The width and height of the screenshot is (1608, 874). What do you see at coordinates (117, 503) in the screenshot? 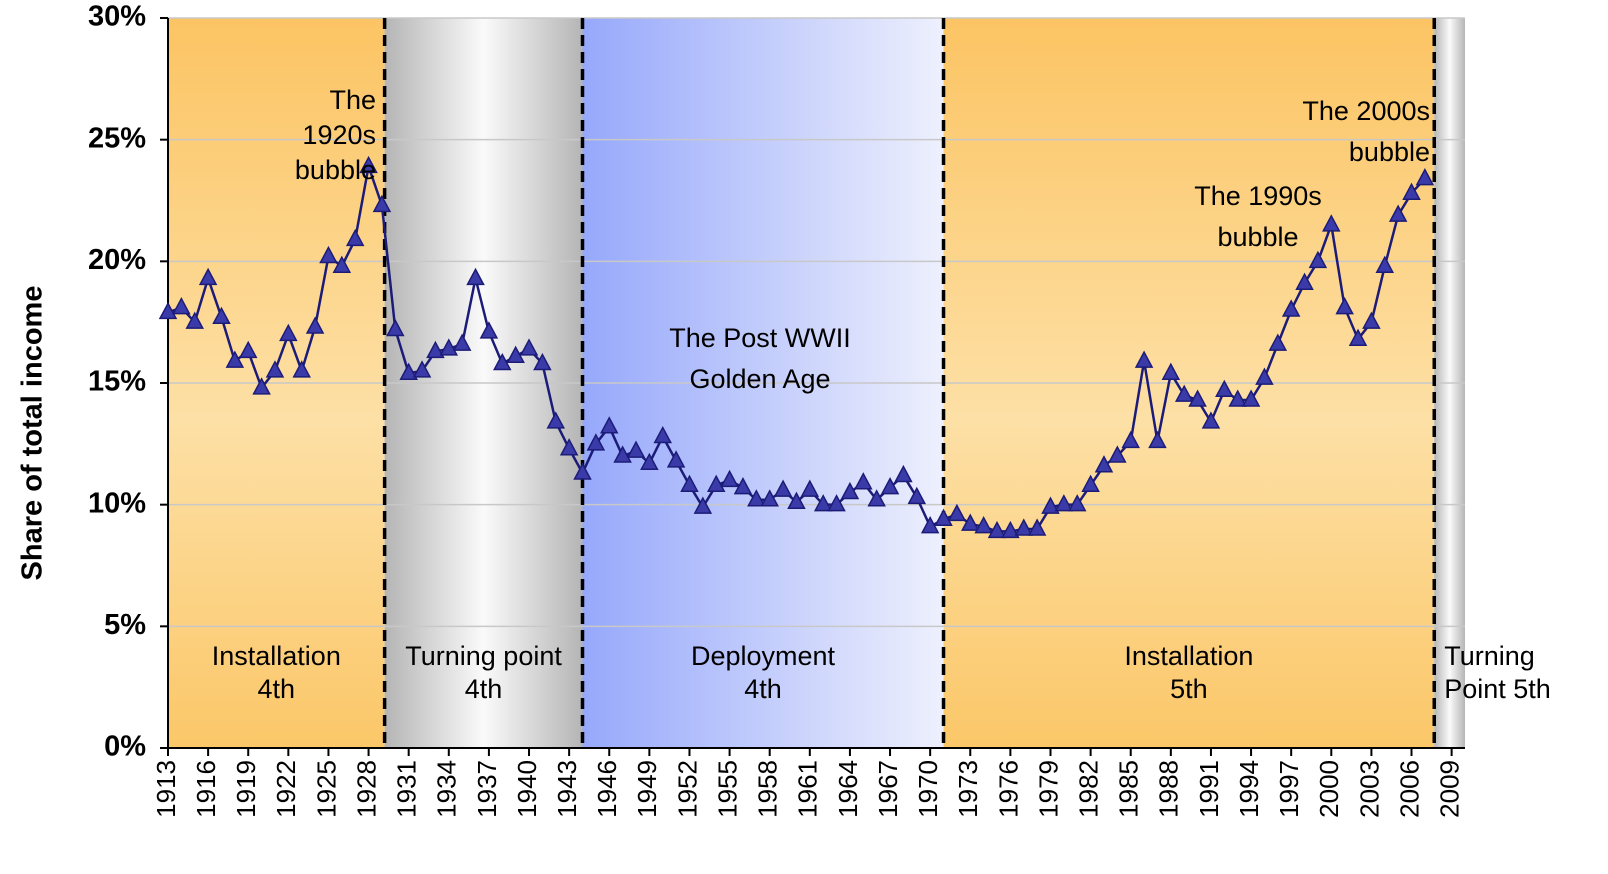
I see `y-tick-label: 10%` at bounding box center [117, 503].